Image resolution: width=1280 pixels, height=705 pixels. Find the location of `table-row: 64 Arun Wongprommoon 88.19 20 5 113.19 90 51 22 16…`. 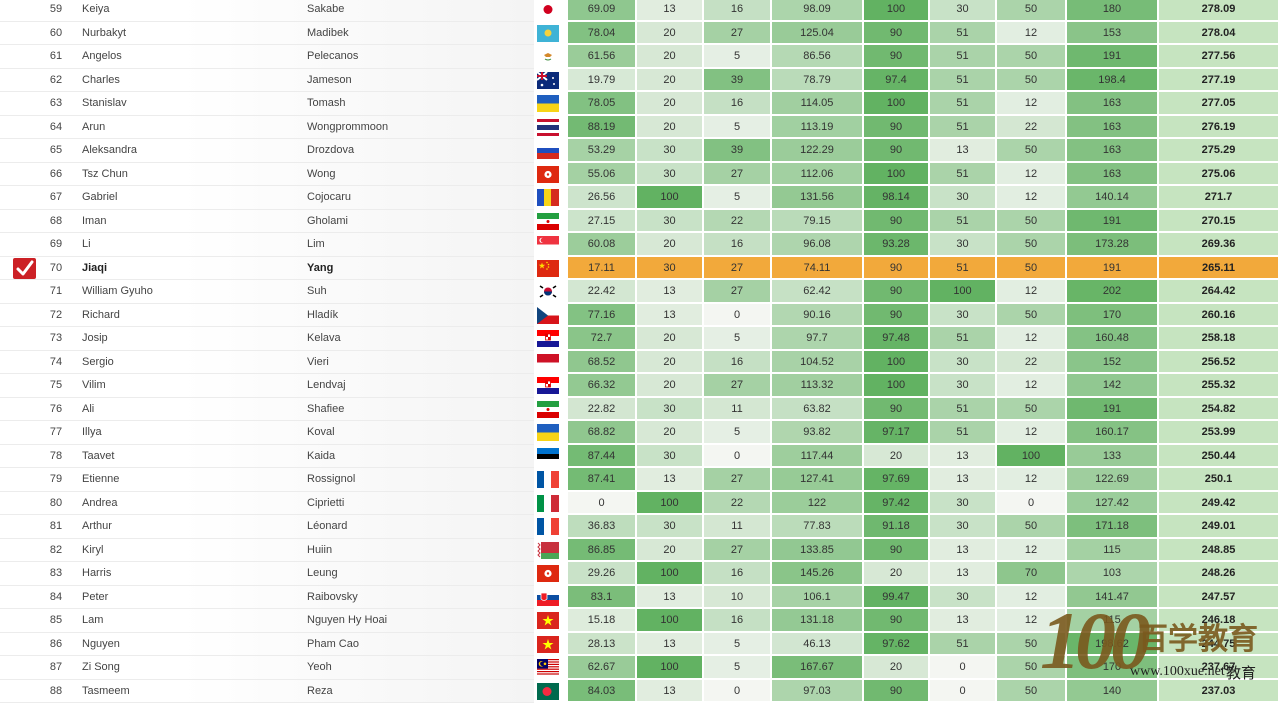

table-row: 64 Arun Wongprommoon 88.19 20 5 113.19 90 51 22 16… is located at coordinates (640, 127).